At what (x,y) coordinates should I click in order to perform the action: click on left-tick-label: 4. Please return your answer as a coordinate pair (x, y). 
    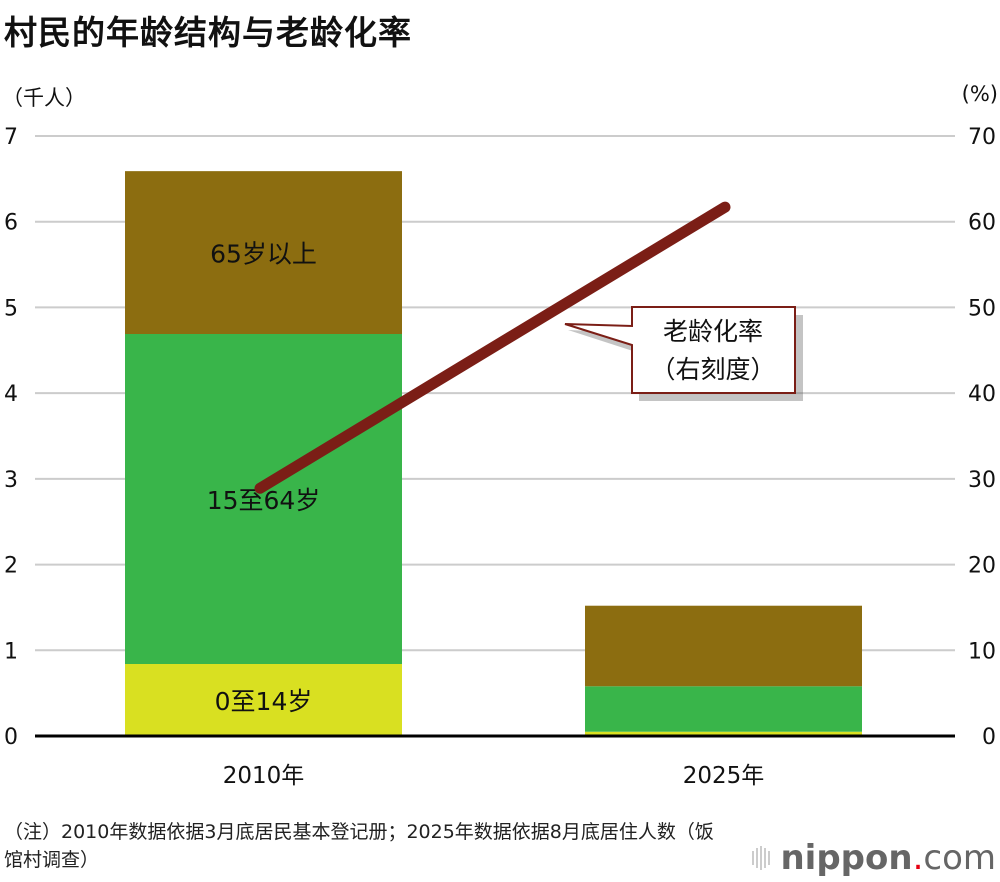
    Looking at the image, I should click on (11, 394).